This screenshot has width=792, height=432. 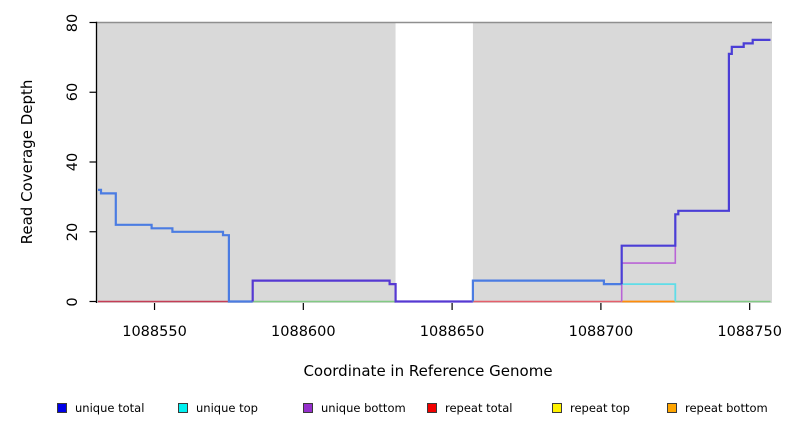 I want to click on x-tick-label: 1088550, so click(x=154, y=332).